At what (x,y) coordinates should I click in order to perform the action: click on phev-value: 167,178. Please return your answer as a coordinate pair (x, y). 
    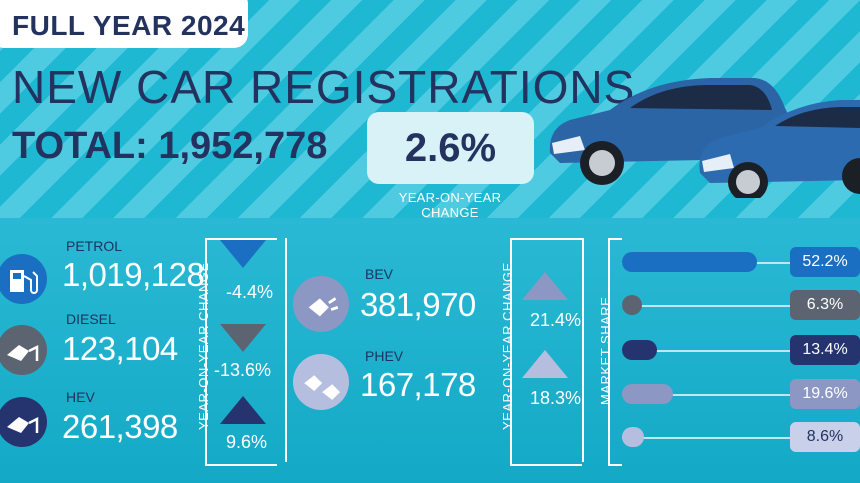
    Looking at the image, I should click on (418, 384).